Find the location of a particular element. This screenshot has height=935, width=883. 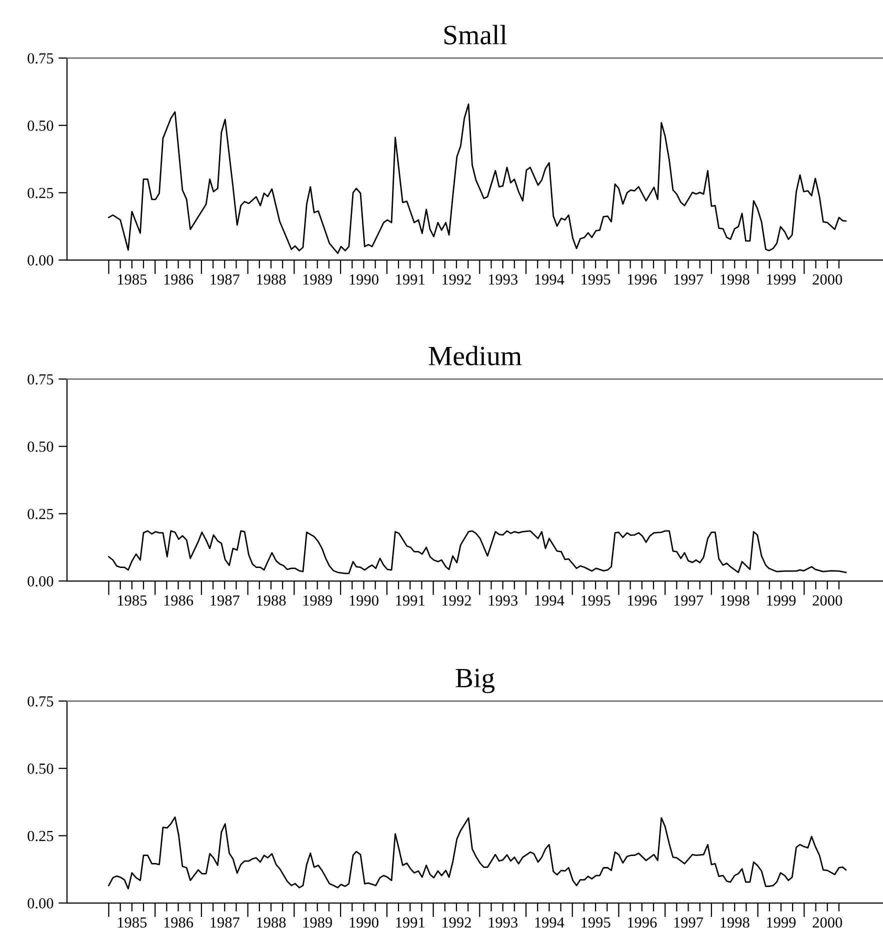

chart-title: Small is located at coordinates (475, 34).